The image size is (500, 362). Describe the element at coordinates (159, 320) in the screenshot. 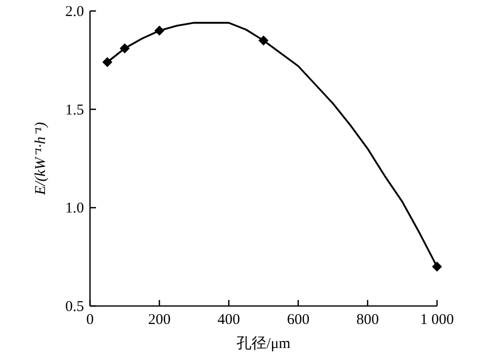

I see `x-tick-label: 200` at that location.